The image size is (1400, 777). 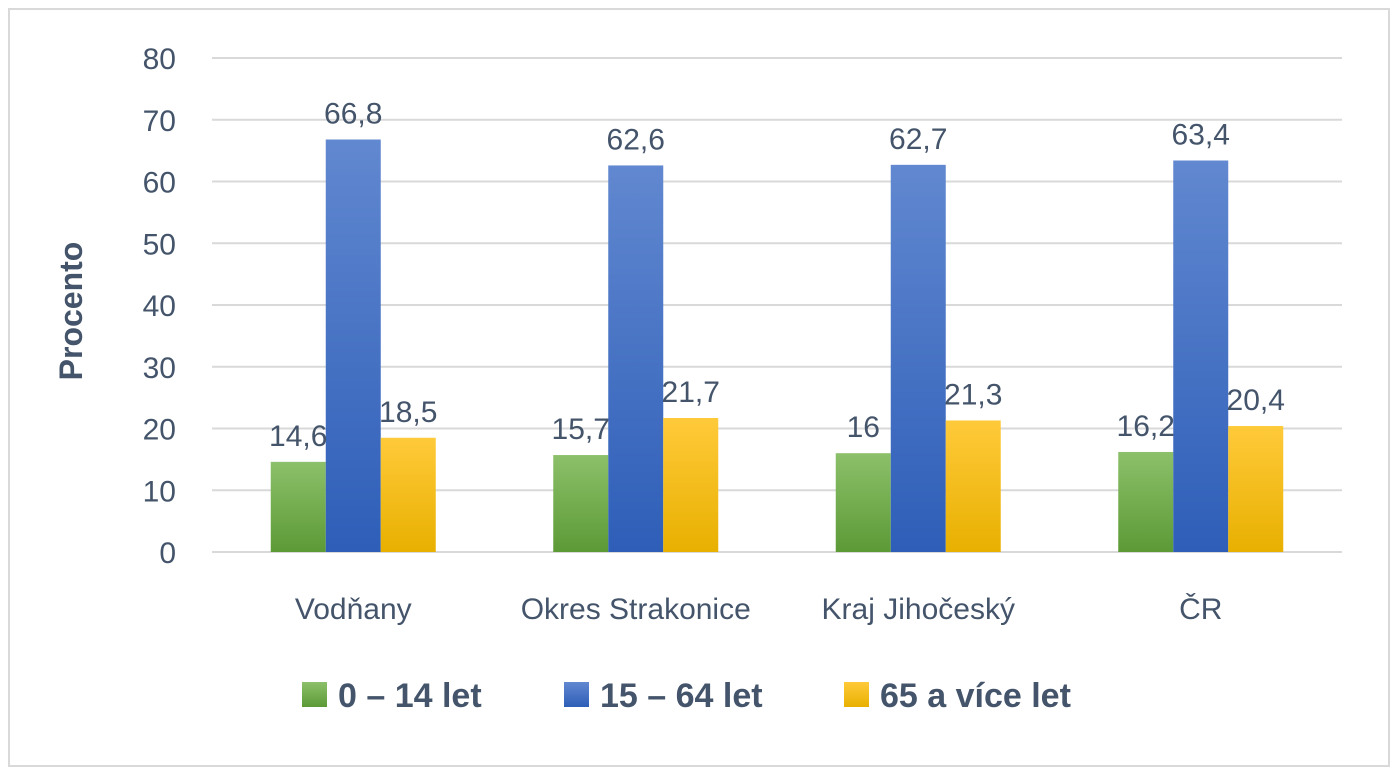 What do you see at coordinates (159, 244) in the screenshot?
I see `y-tick-label: 50` at bounding box center [159, 244].